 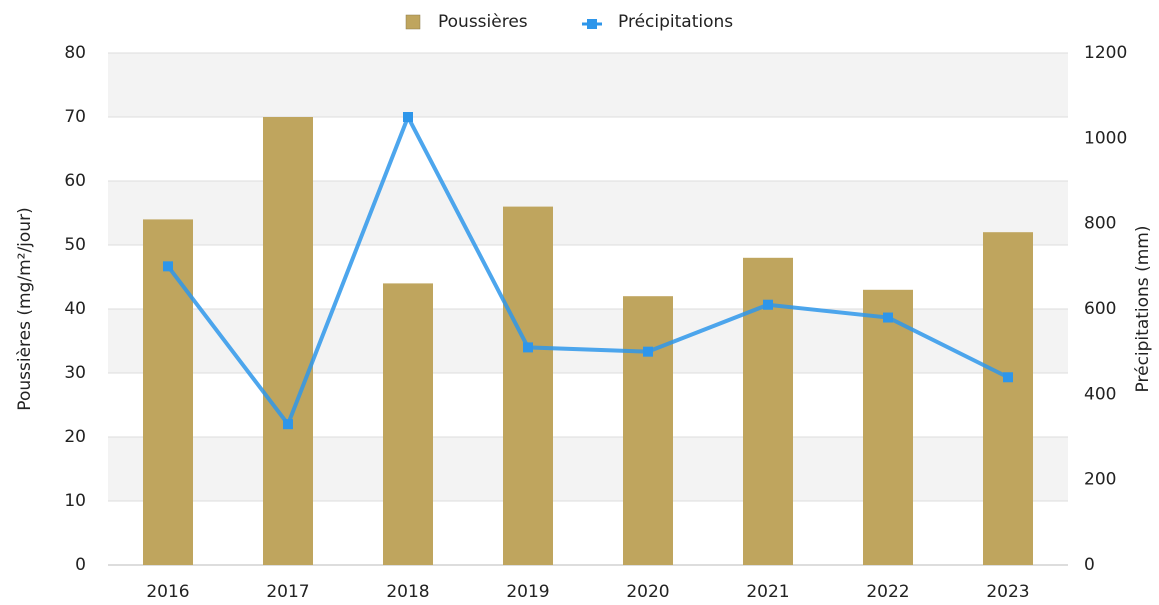 I want to click on y2-axis-title: Précipitations (mm), so click(x=1143, y=309).